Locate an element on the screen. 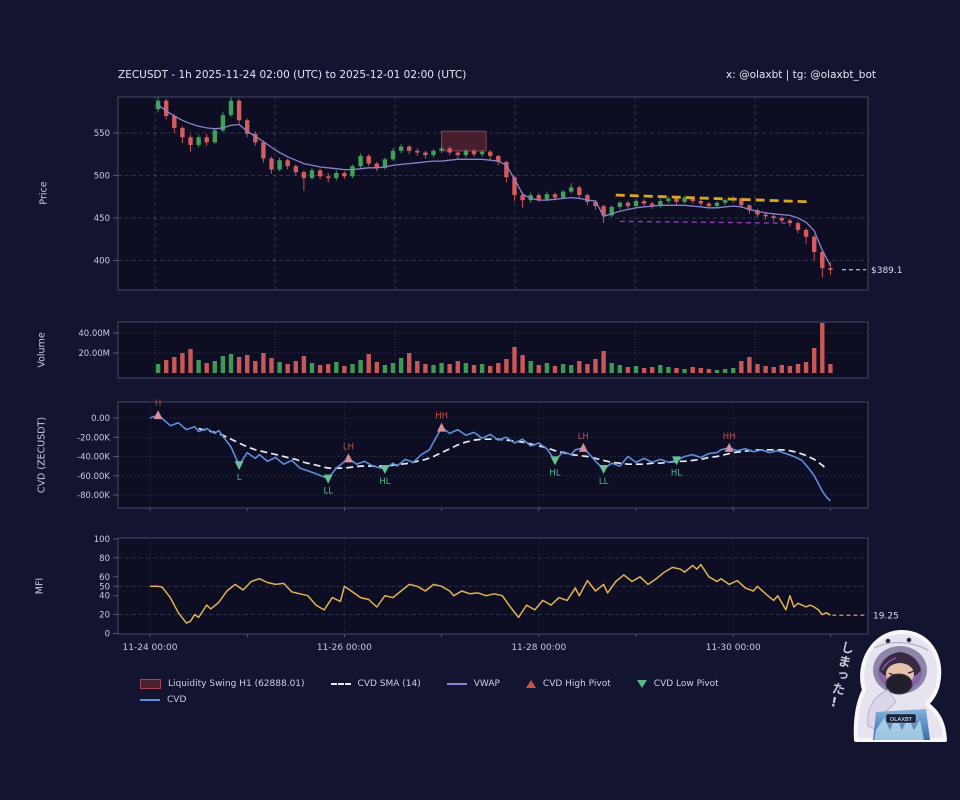 The width and height of the screenshot is (960, 800). y-tick-label: 400 is located at coordinates (102, 262).